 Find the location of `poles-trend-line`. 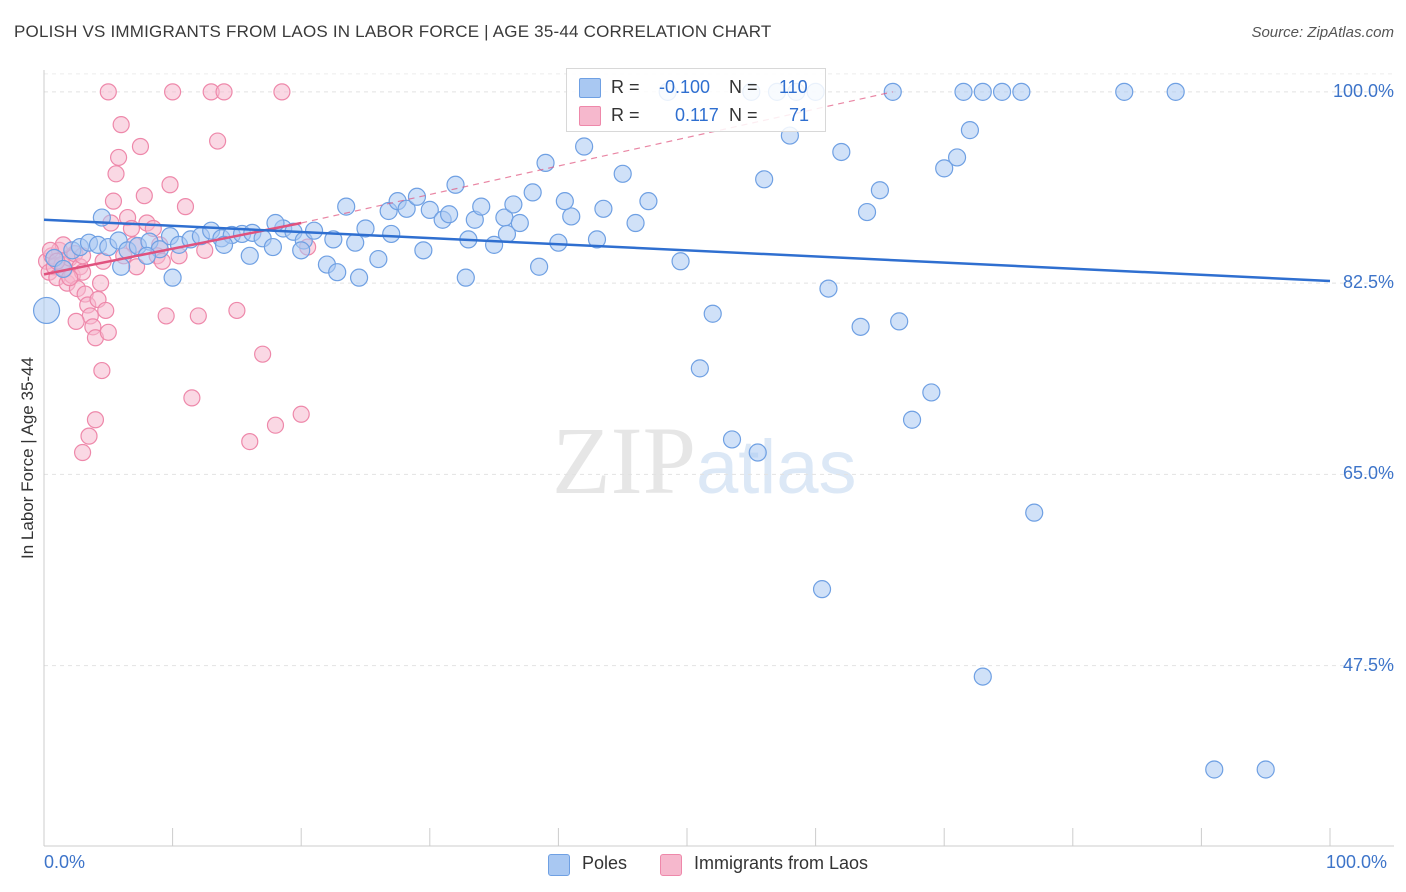

poles-trend-line is located at coordinates (687, 250).